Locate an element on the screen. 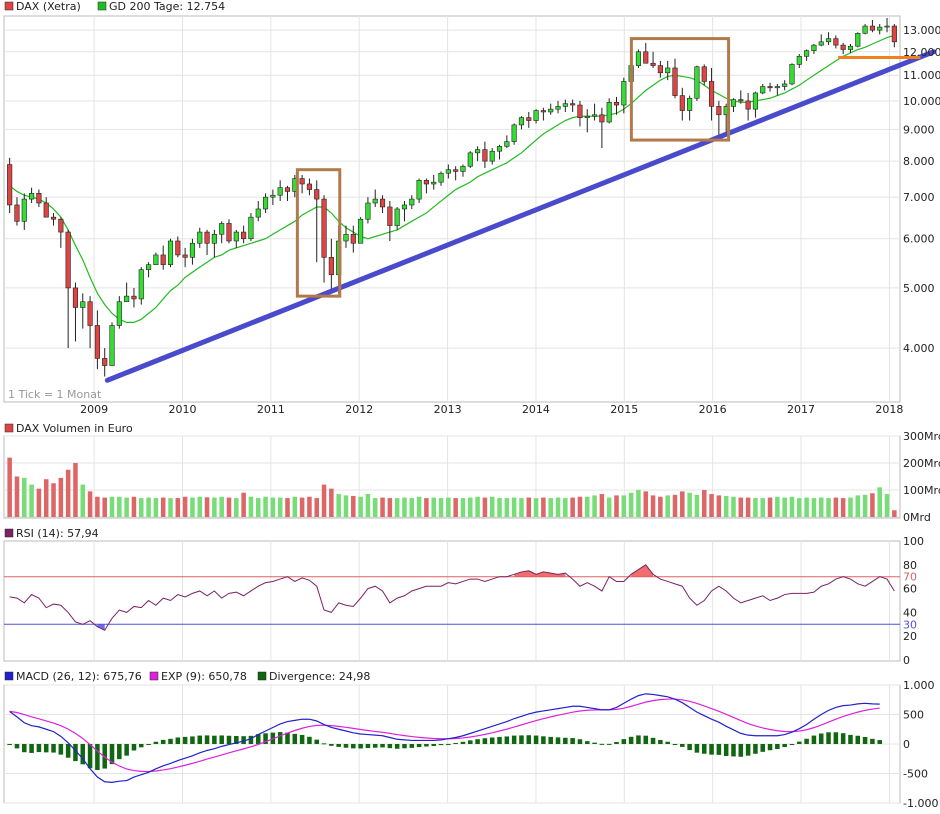  macd-tick-label: 0 is located at coordinates (906, 744).